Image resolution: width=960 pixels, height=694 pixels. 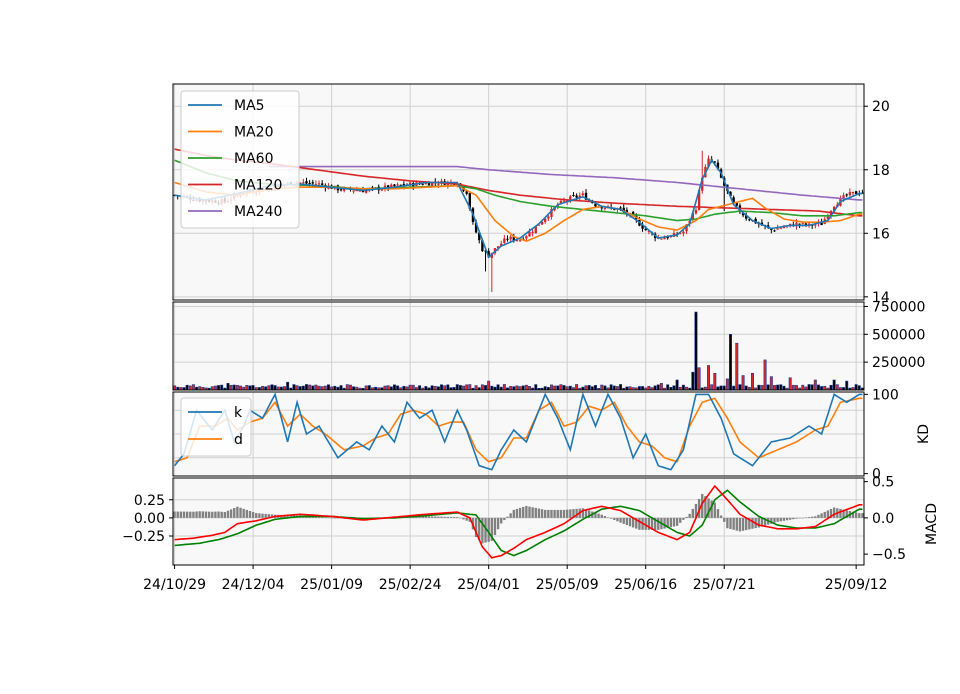 What do you see at coordinates (883, 519) in the screenshot?
I see `macd-right-tick-label: 0.0` at bounding box center [883, 519].